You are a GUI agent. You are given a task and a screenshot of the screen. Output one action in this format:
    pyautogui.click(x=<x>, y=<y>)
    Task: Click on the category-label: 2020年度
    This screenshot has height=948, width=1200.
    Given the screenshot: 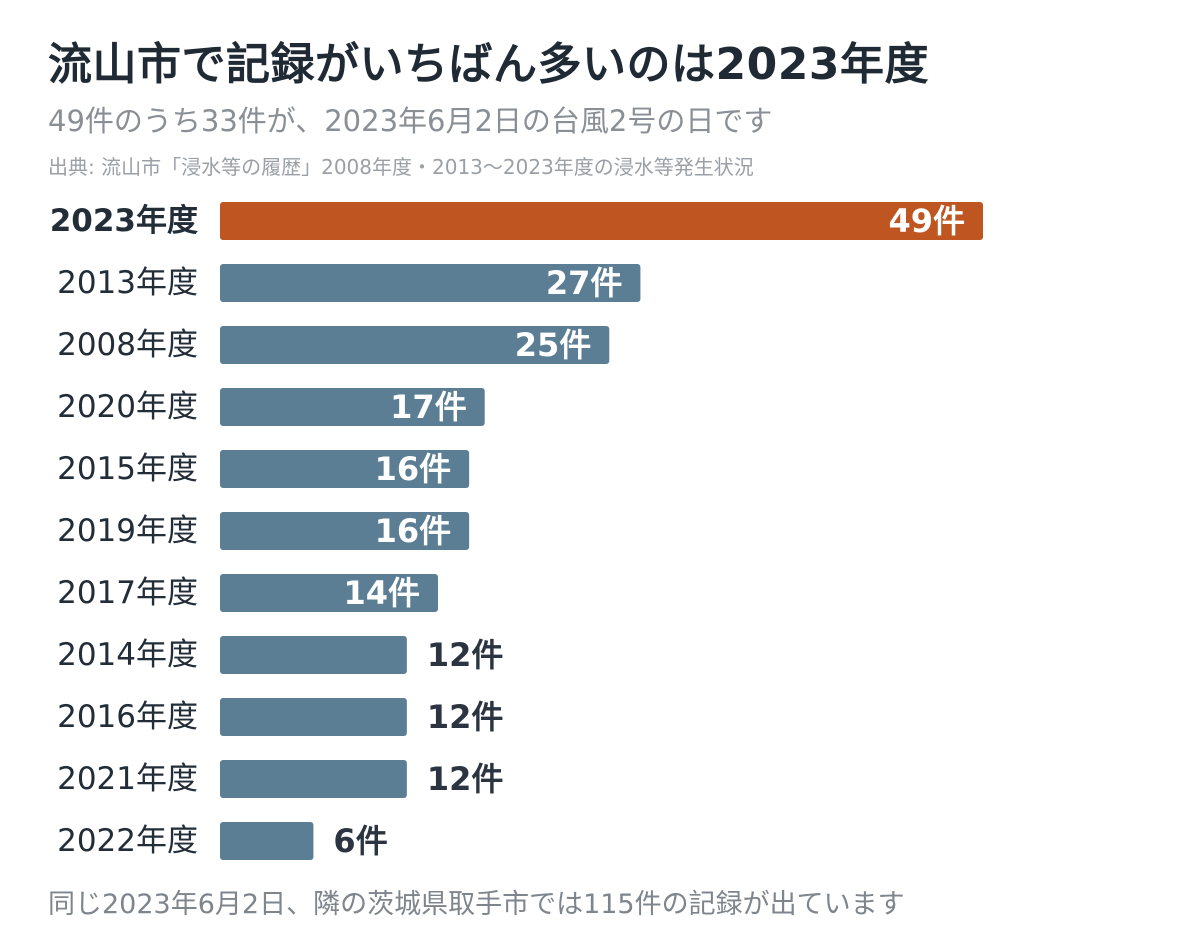 What is the action you would take?
    pyautogui.click(x=127, y=407)
    